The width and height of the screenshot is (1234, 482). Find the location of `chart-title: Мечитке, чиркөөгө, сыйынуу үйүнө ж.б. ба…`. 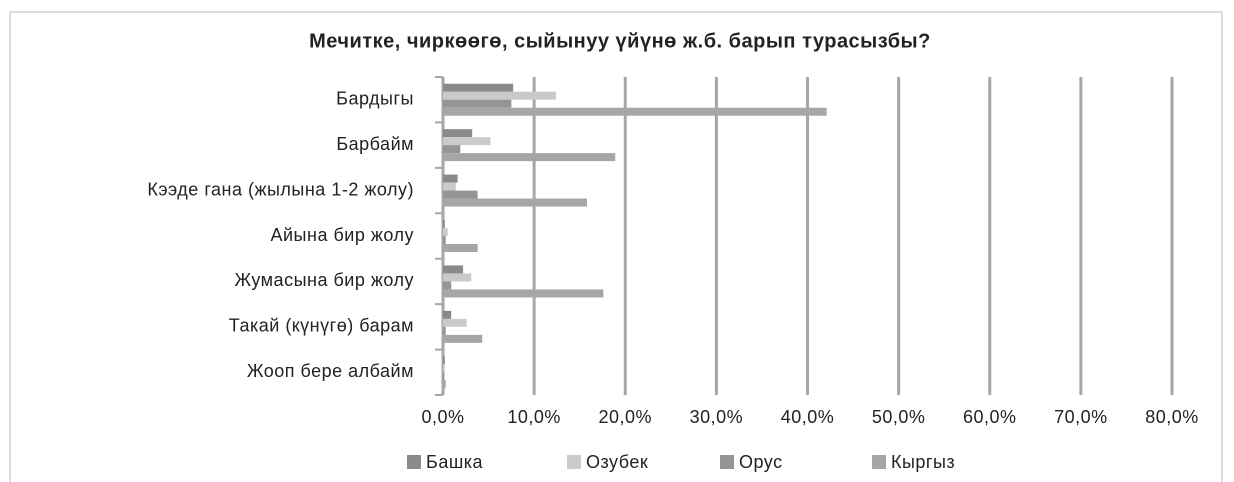

chart-title: Мечитке, чиркөөгө, сыйынуу үйүнө ж.б. ба… is located at coordinates (620, 41).